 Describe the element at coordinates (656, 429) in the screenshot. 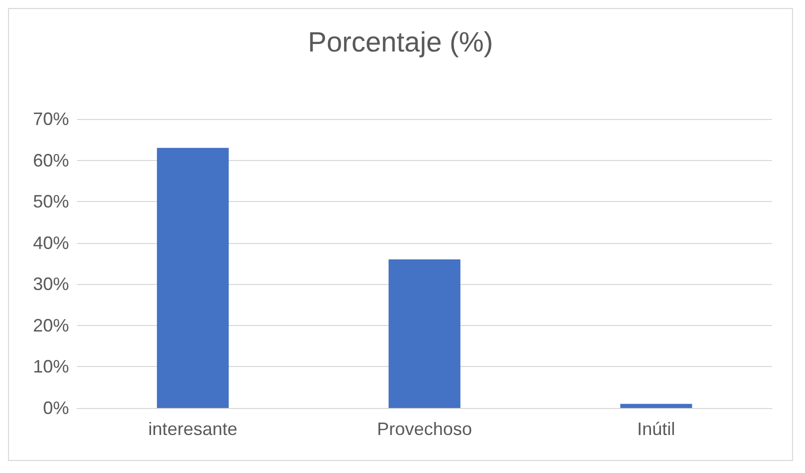

I see `x-tick-label: Inútil` at that location.